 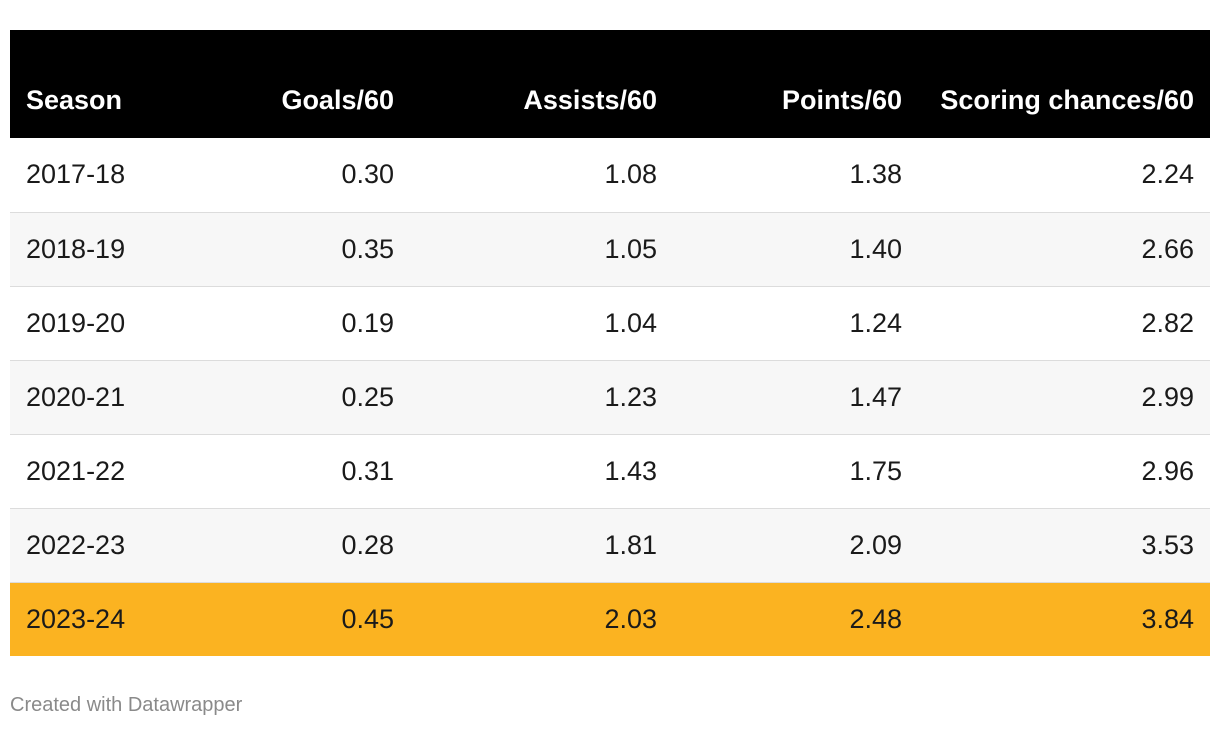 I want to click on points-cell: 1.75, so click(x=795, y=470).